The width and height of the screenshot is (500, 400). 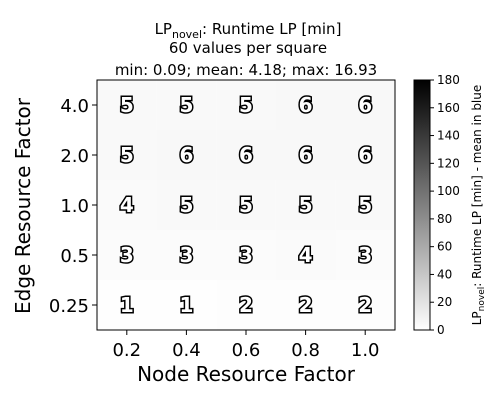 I want to click on x-axis-ticks: 0.2 0.4 0.6 0.8 1.0, so click(x=246, y=345).